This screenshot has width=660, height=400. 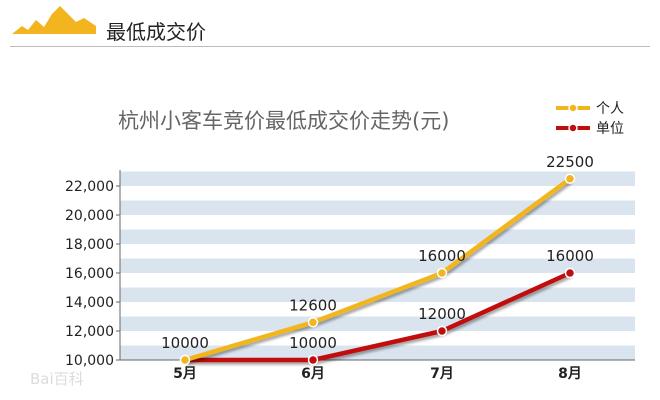 What do you see at coordinates (330, 26) in the screenshot?
I see `section-header: 最低成交价` at bounding box center [330, 26].